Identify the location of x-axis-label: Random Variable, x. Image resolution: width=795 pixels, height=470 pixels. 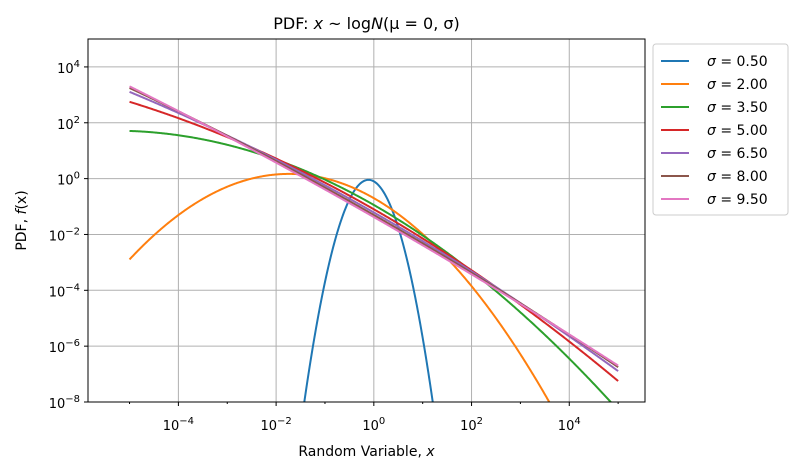
(366, 452).